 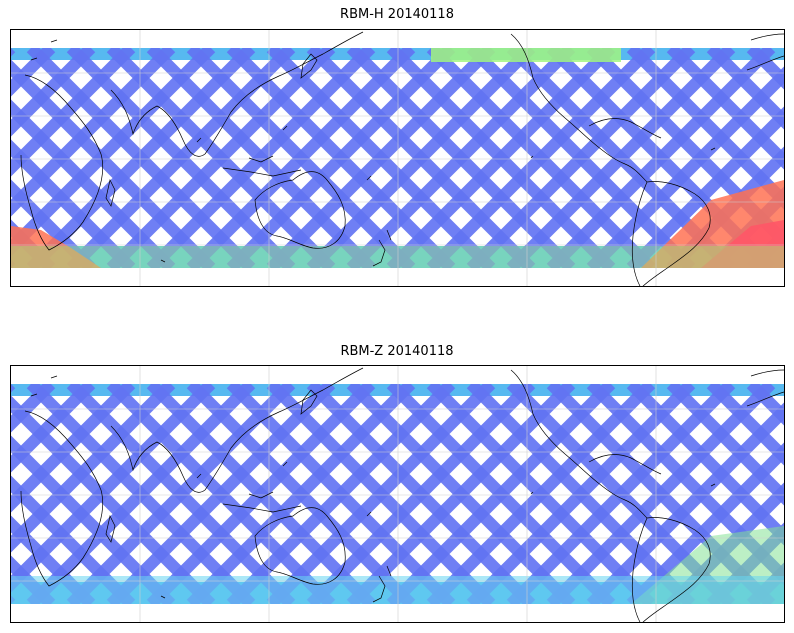 What do you see at coordinates (56, 247) in the screenshot?
I see `swath-high-south-africa` at bounding box center [56, 247].